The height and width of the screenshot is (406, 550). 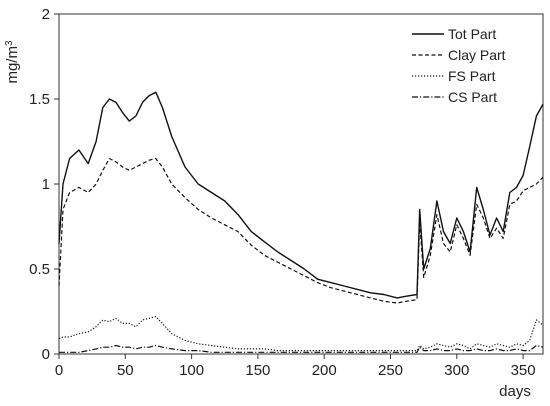 I want to click on x-tick-label-1: 50, so click(x=125, y=370).